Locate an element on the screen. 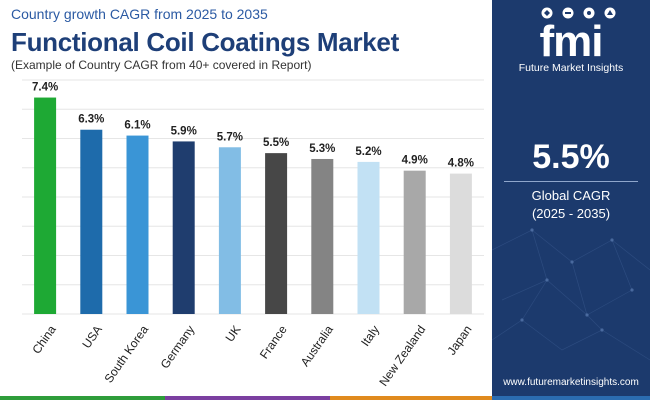 This screenshot has height=400, width=650. chart-title: Functional Coil Coatings Market is located at coordinates (205, 42).